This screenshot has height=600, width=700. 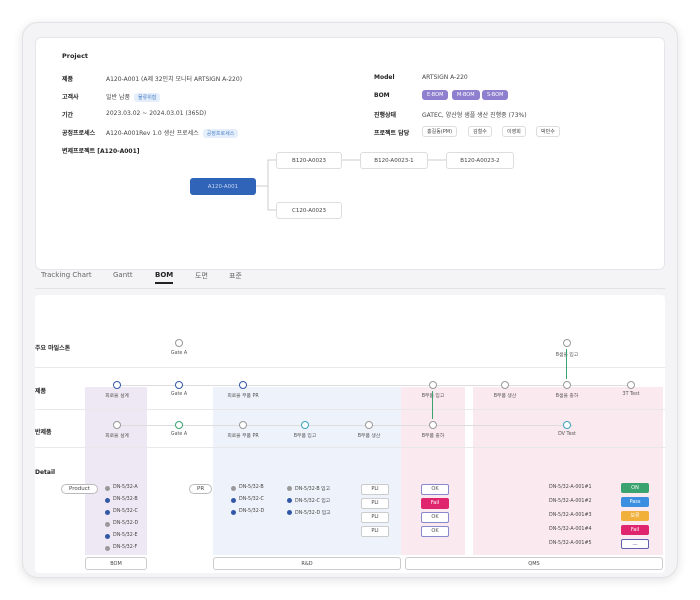 What do you see at coordinates (570, 543) in the screenshot?
I see `qms-item: DN-5/32-A-001#5` at bounding box center [570, 543].